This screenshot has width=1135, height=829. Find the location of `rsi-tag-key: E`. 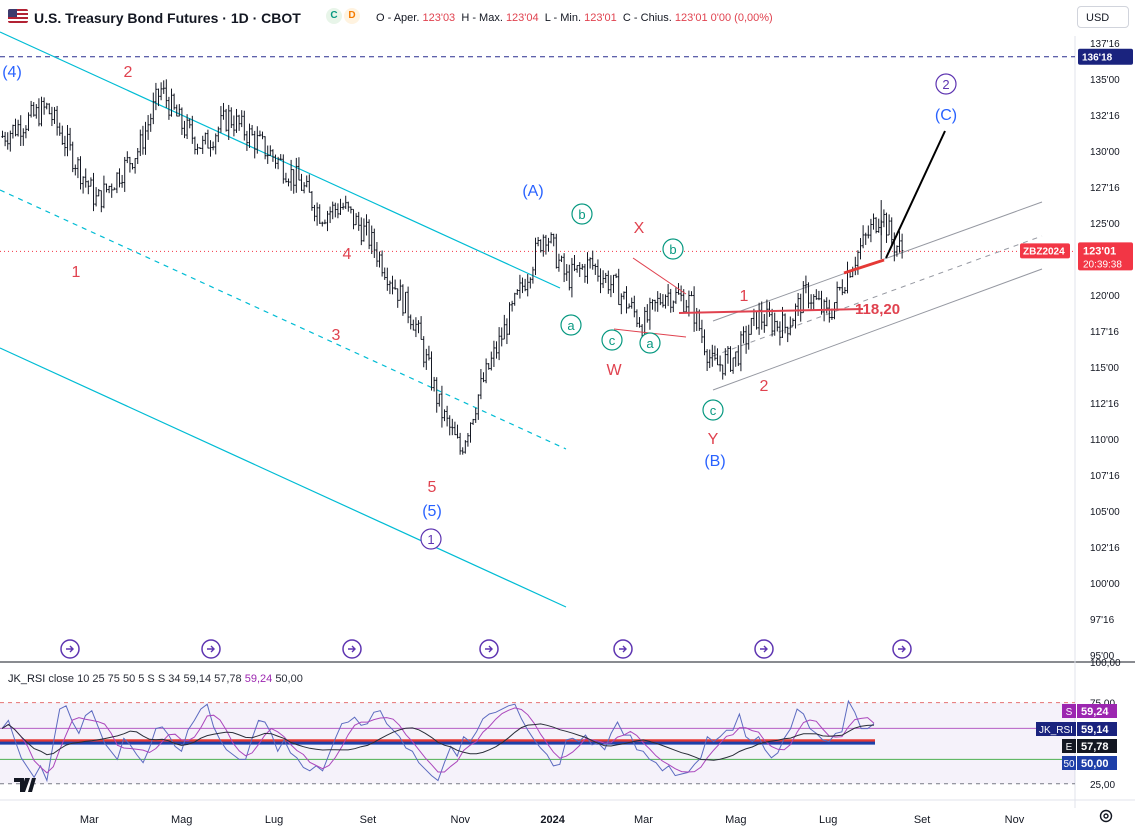

rsi-tag-key: E is located at coordinates (1069, 747).